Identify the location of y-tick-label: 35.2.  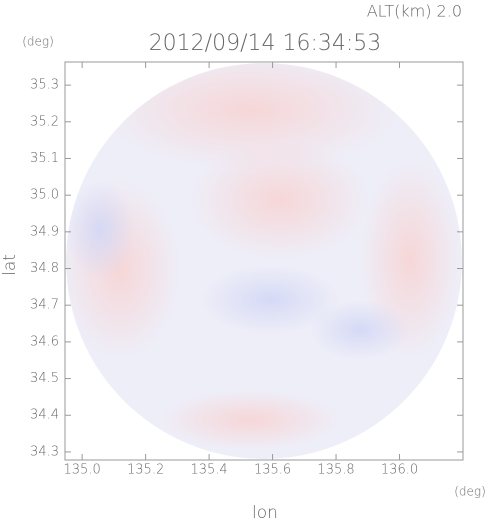
(44, 121).